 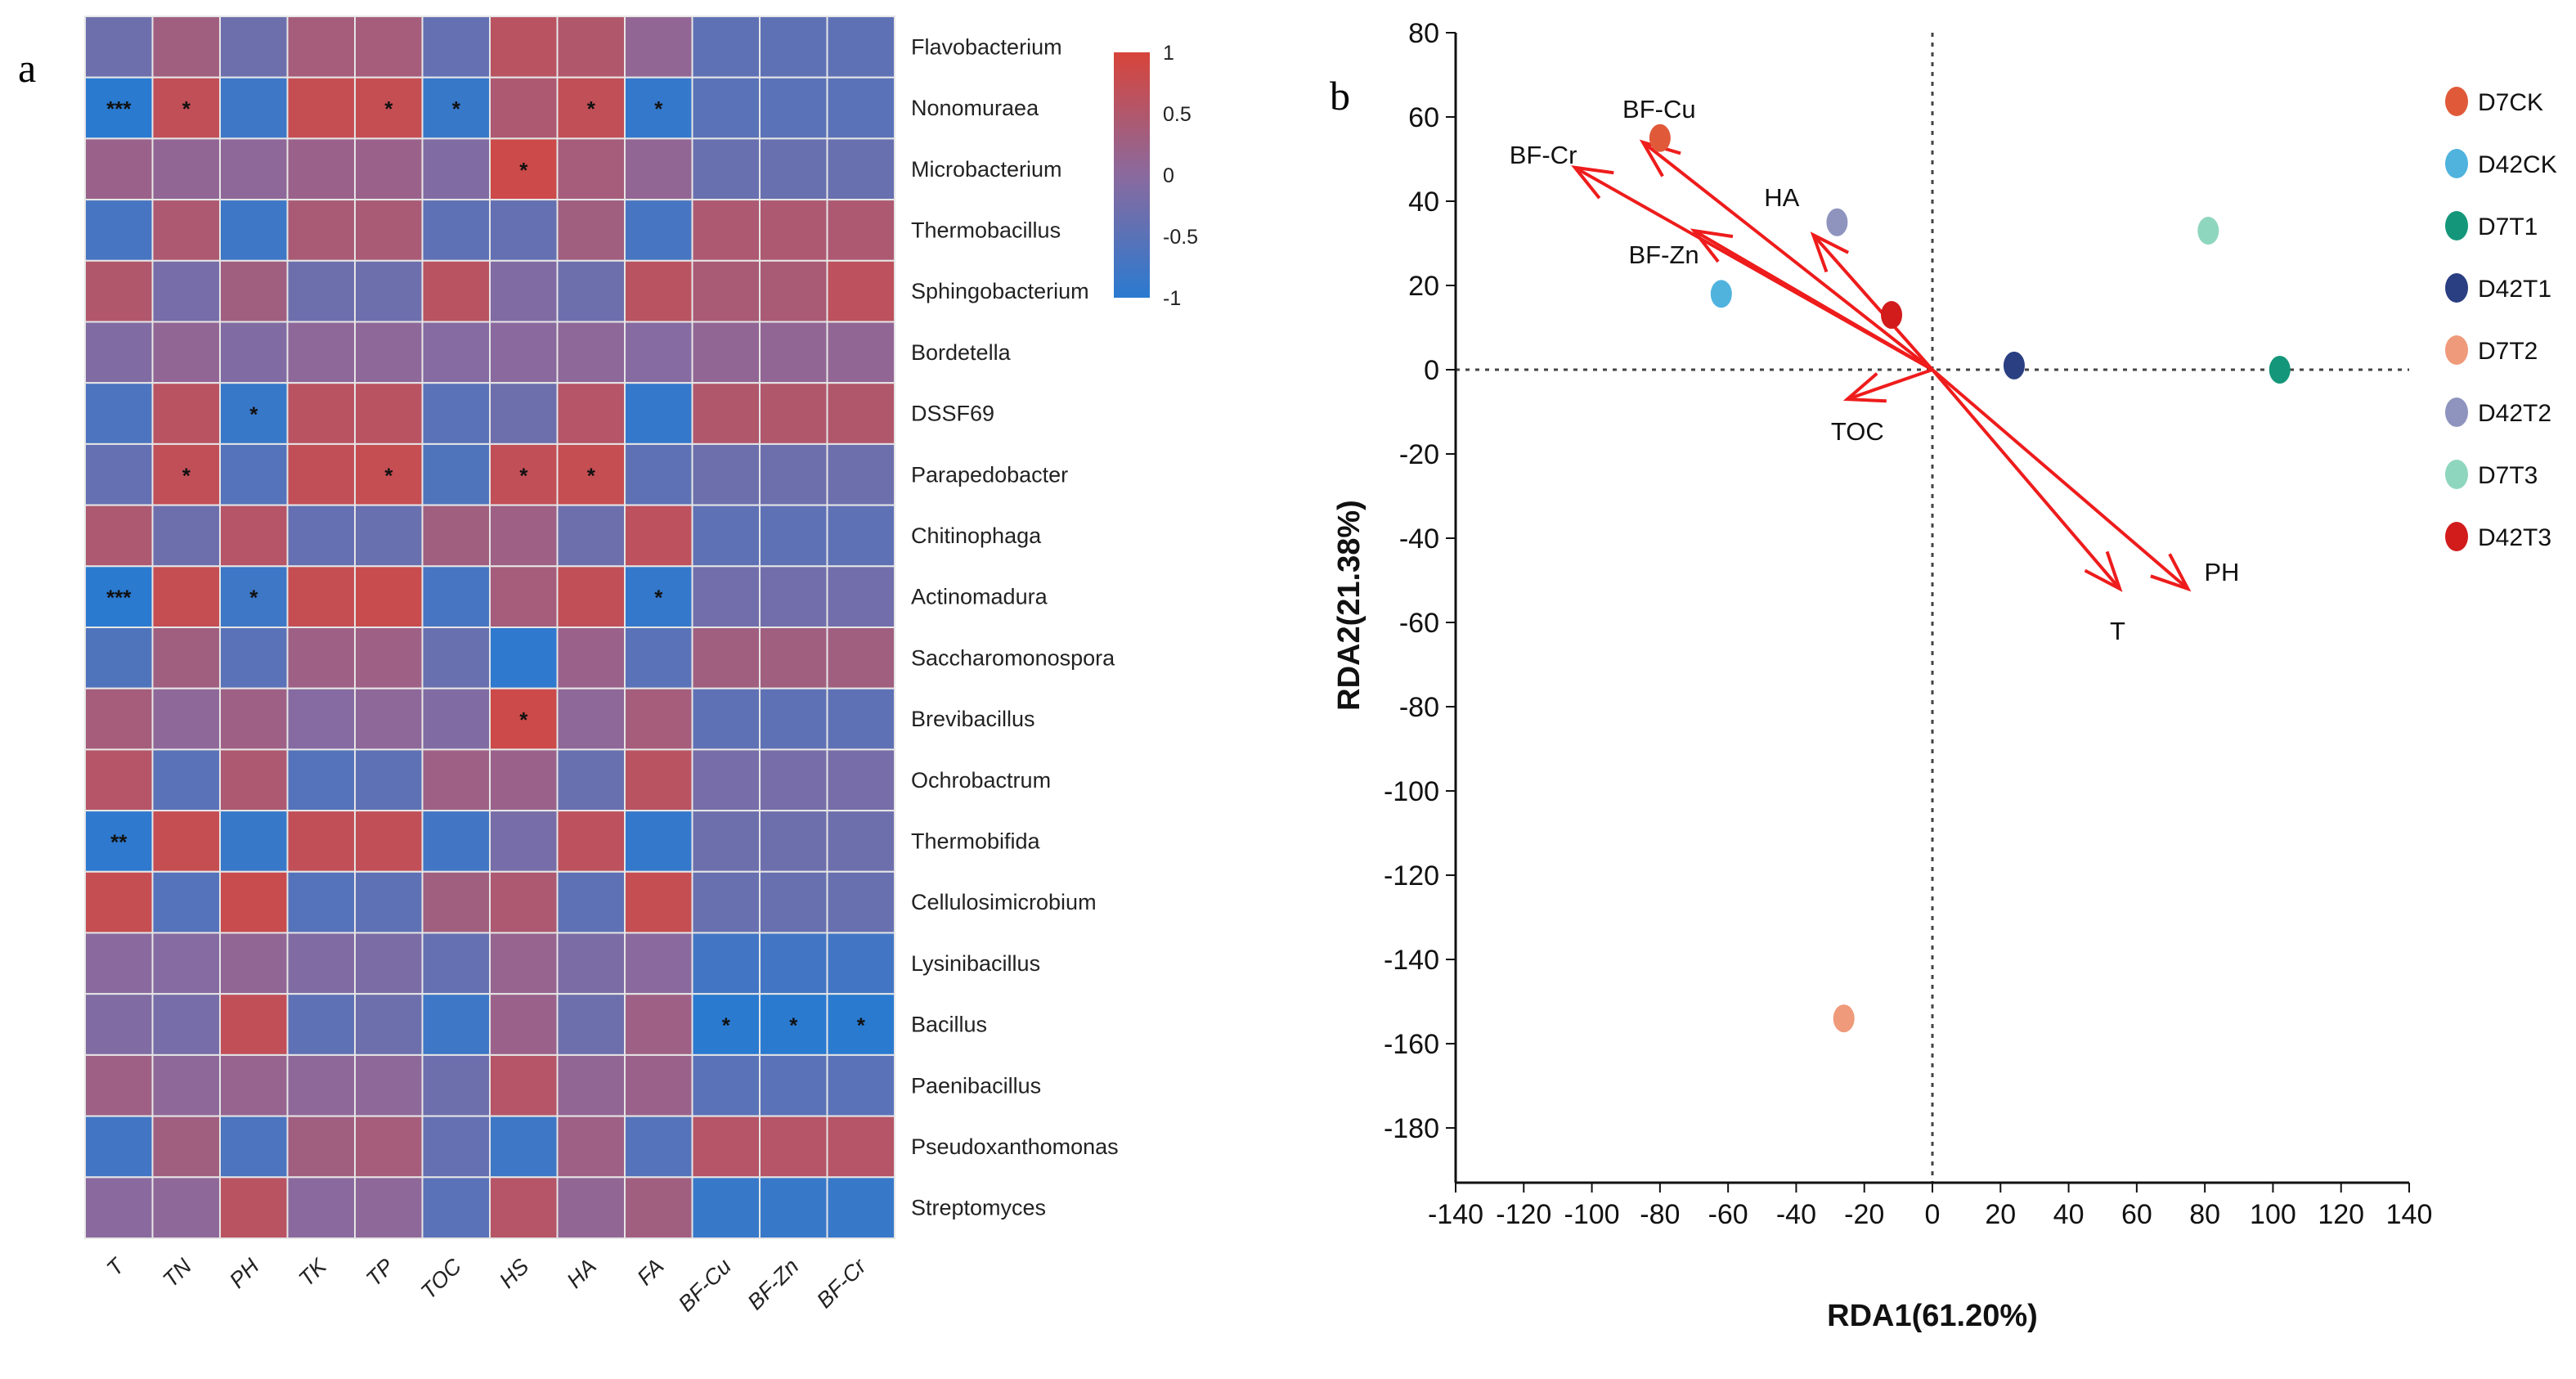 What do you see at coordinates (1340, 96) in the screenshot?
I see `panel-b-label: b` at bounding box center [1340, 96].